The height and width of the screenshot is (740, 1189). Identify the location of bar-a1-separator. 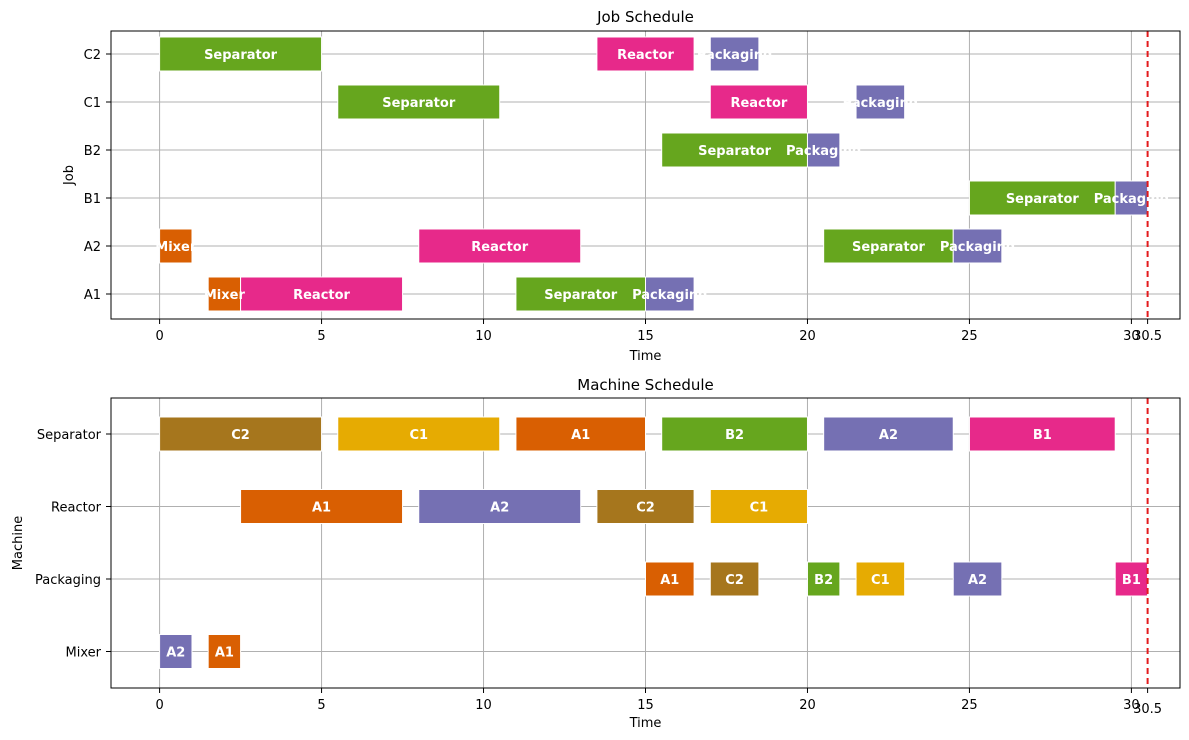
(581, 294).